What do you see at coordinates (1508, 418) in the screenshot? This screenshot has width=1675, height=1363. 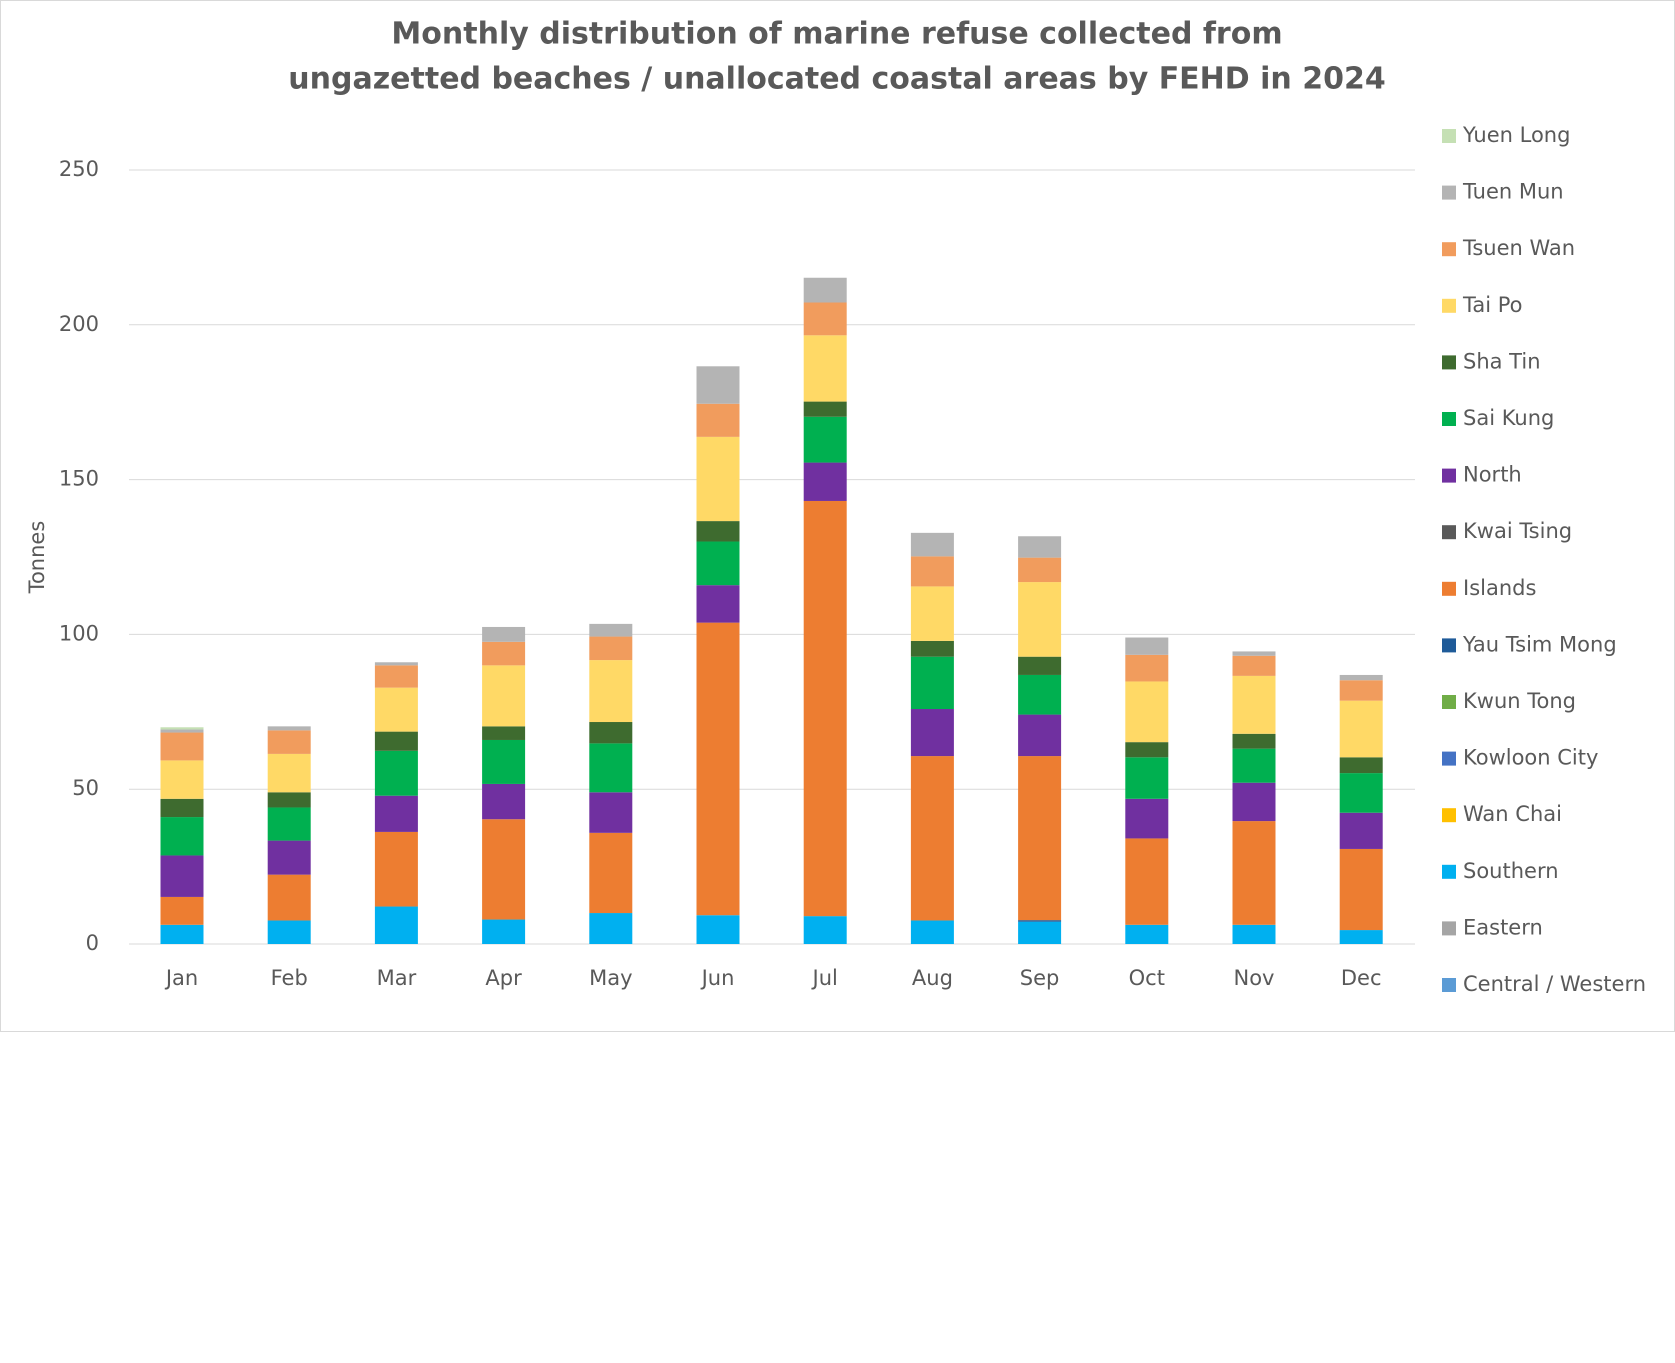 I see `legend-label: Sai Kung` at bounding box center [1508, 418].